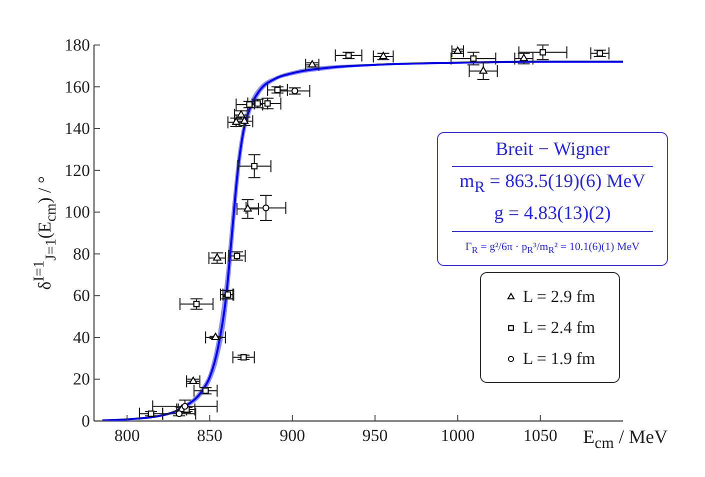 This screenshot has height=477, width=705. Describe the element at coordinates (209, 435) in the screenshot. I see `x-tick-label: 850` at that location.